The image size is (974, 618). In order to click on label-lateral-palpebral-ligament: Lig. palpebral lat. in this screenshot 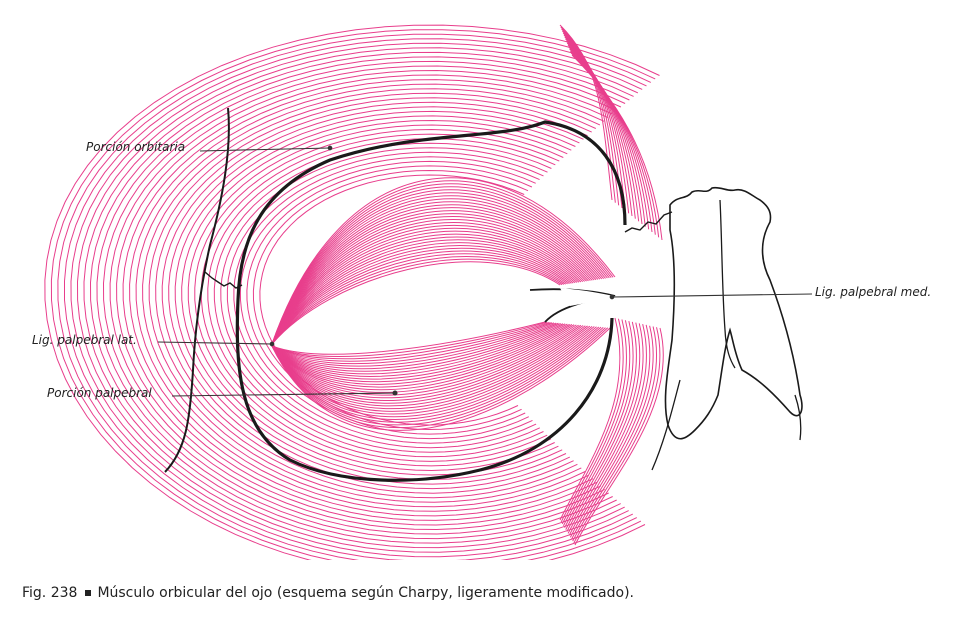, I will do `click(84, 340)`.